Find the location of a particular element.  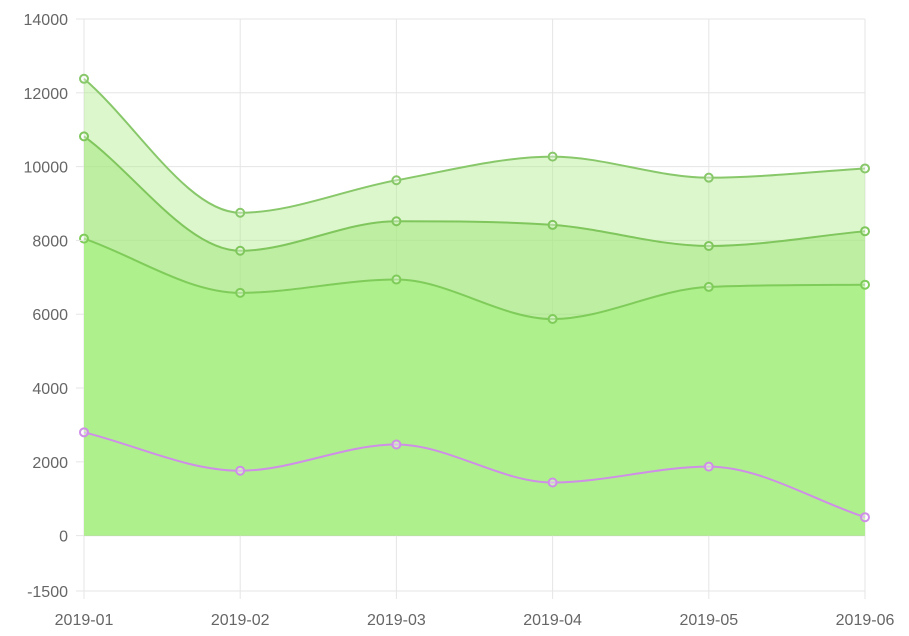

x-tick-label: 2019-05 is located at coordinates (708, 620).